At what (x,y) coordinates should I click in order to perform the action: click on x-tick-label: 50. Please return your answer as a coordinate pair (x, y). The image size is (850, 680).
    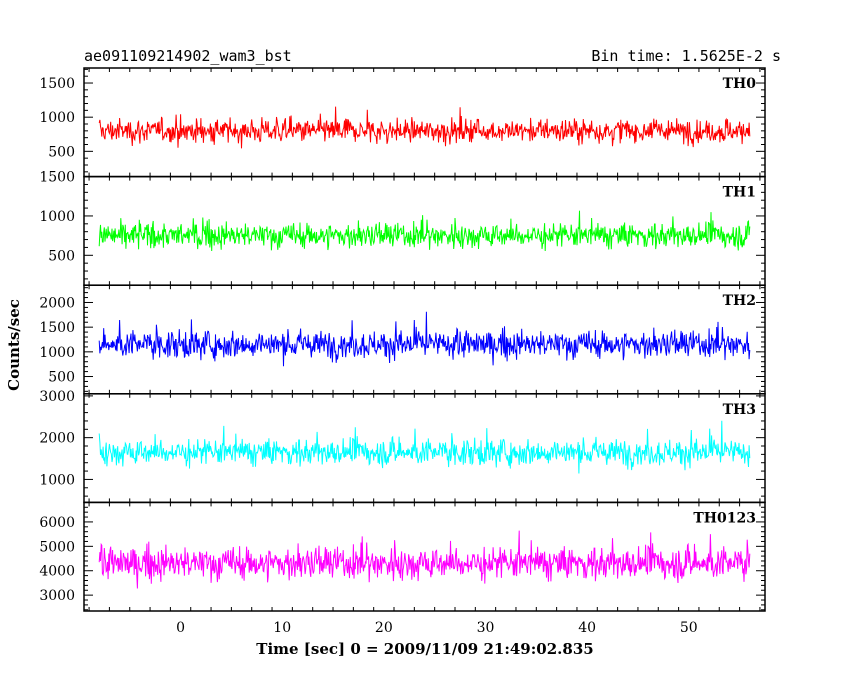
    Looking at the image, I should click on (689, 628).